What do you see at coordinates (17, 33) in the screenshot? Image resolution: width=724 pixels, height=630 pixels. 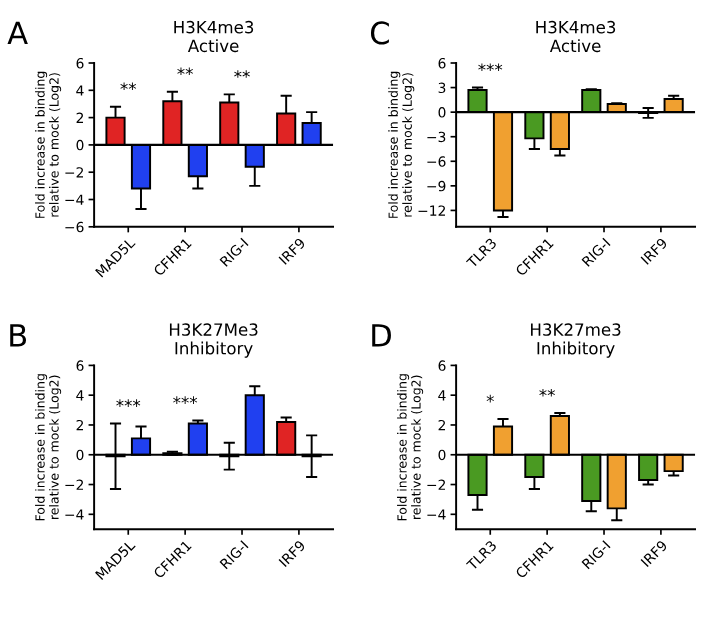 I see `text: A` at bounding box center [17, 33].